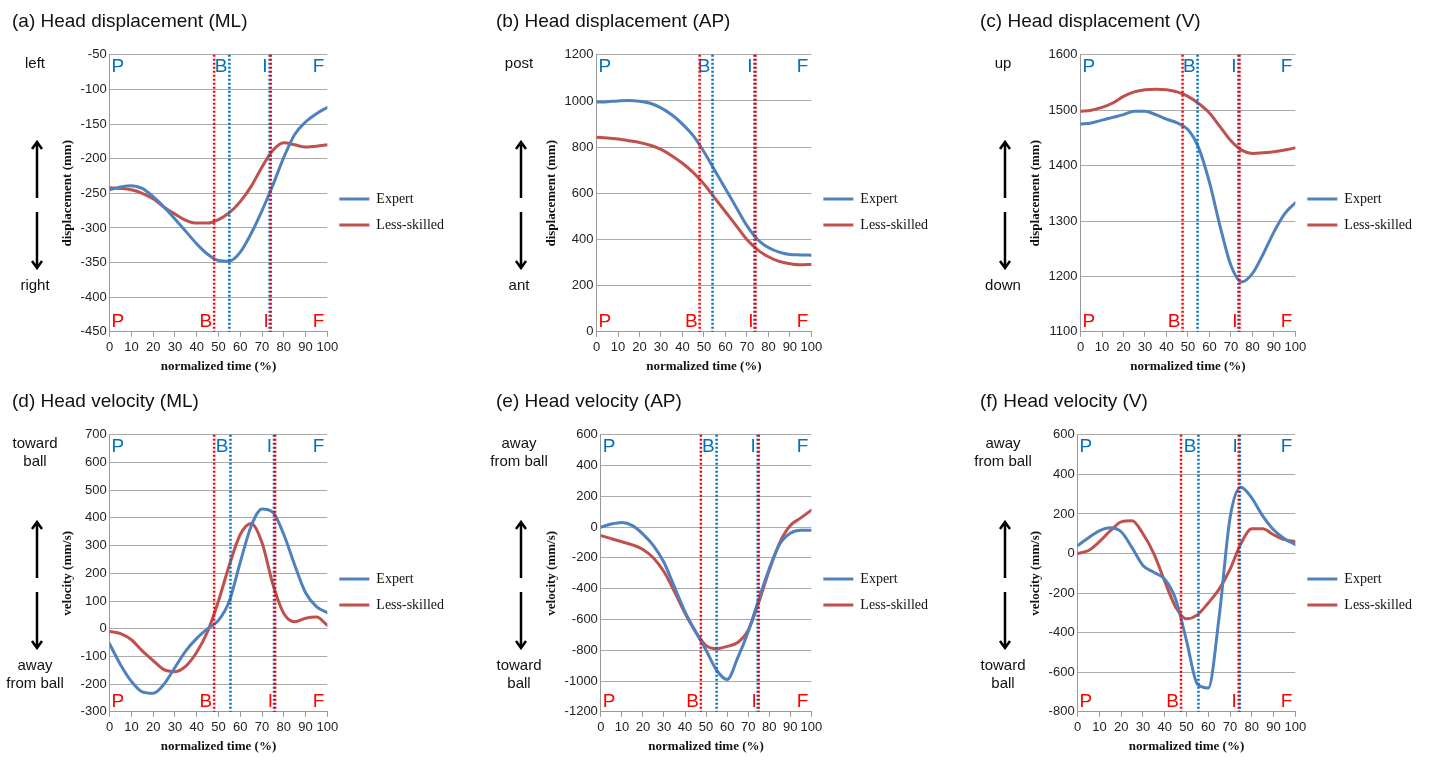 This screenshot has height=760, width=1429. What do you see at coordinates (1063, 434) in the screenshot?
I see `y-tick-label: 600` at bounding box center [1063, 434].